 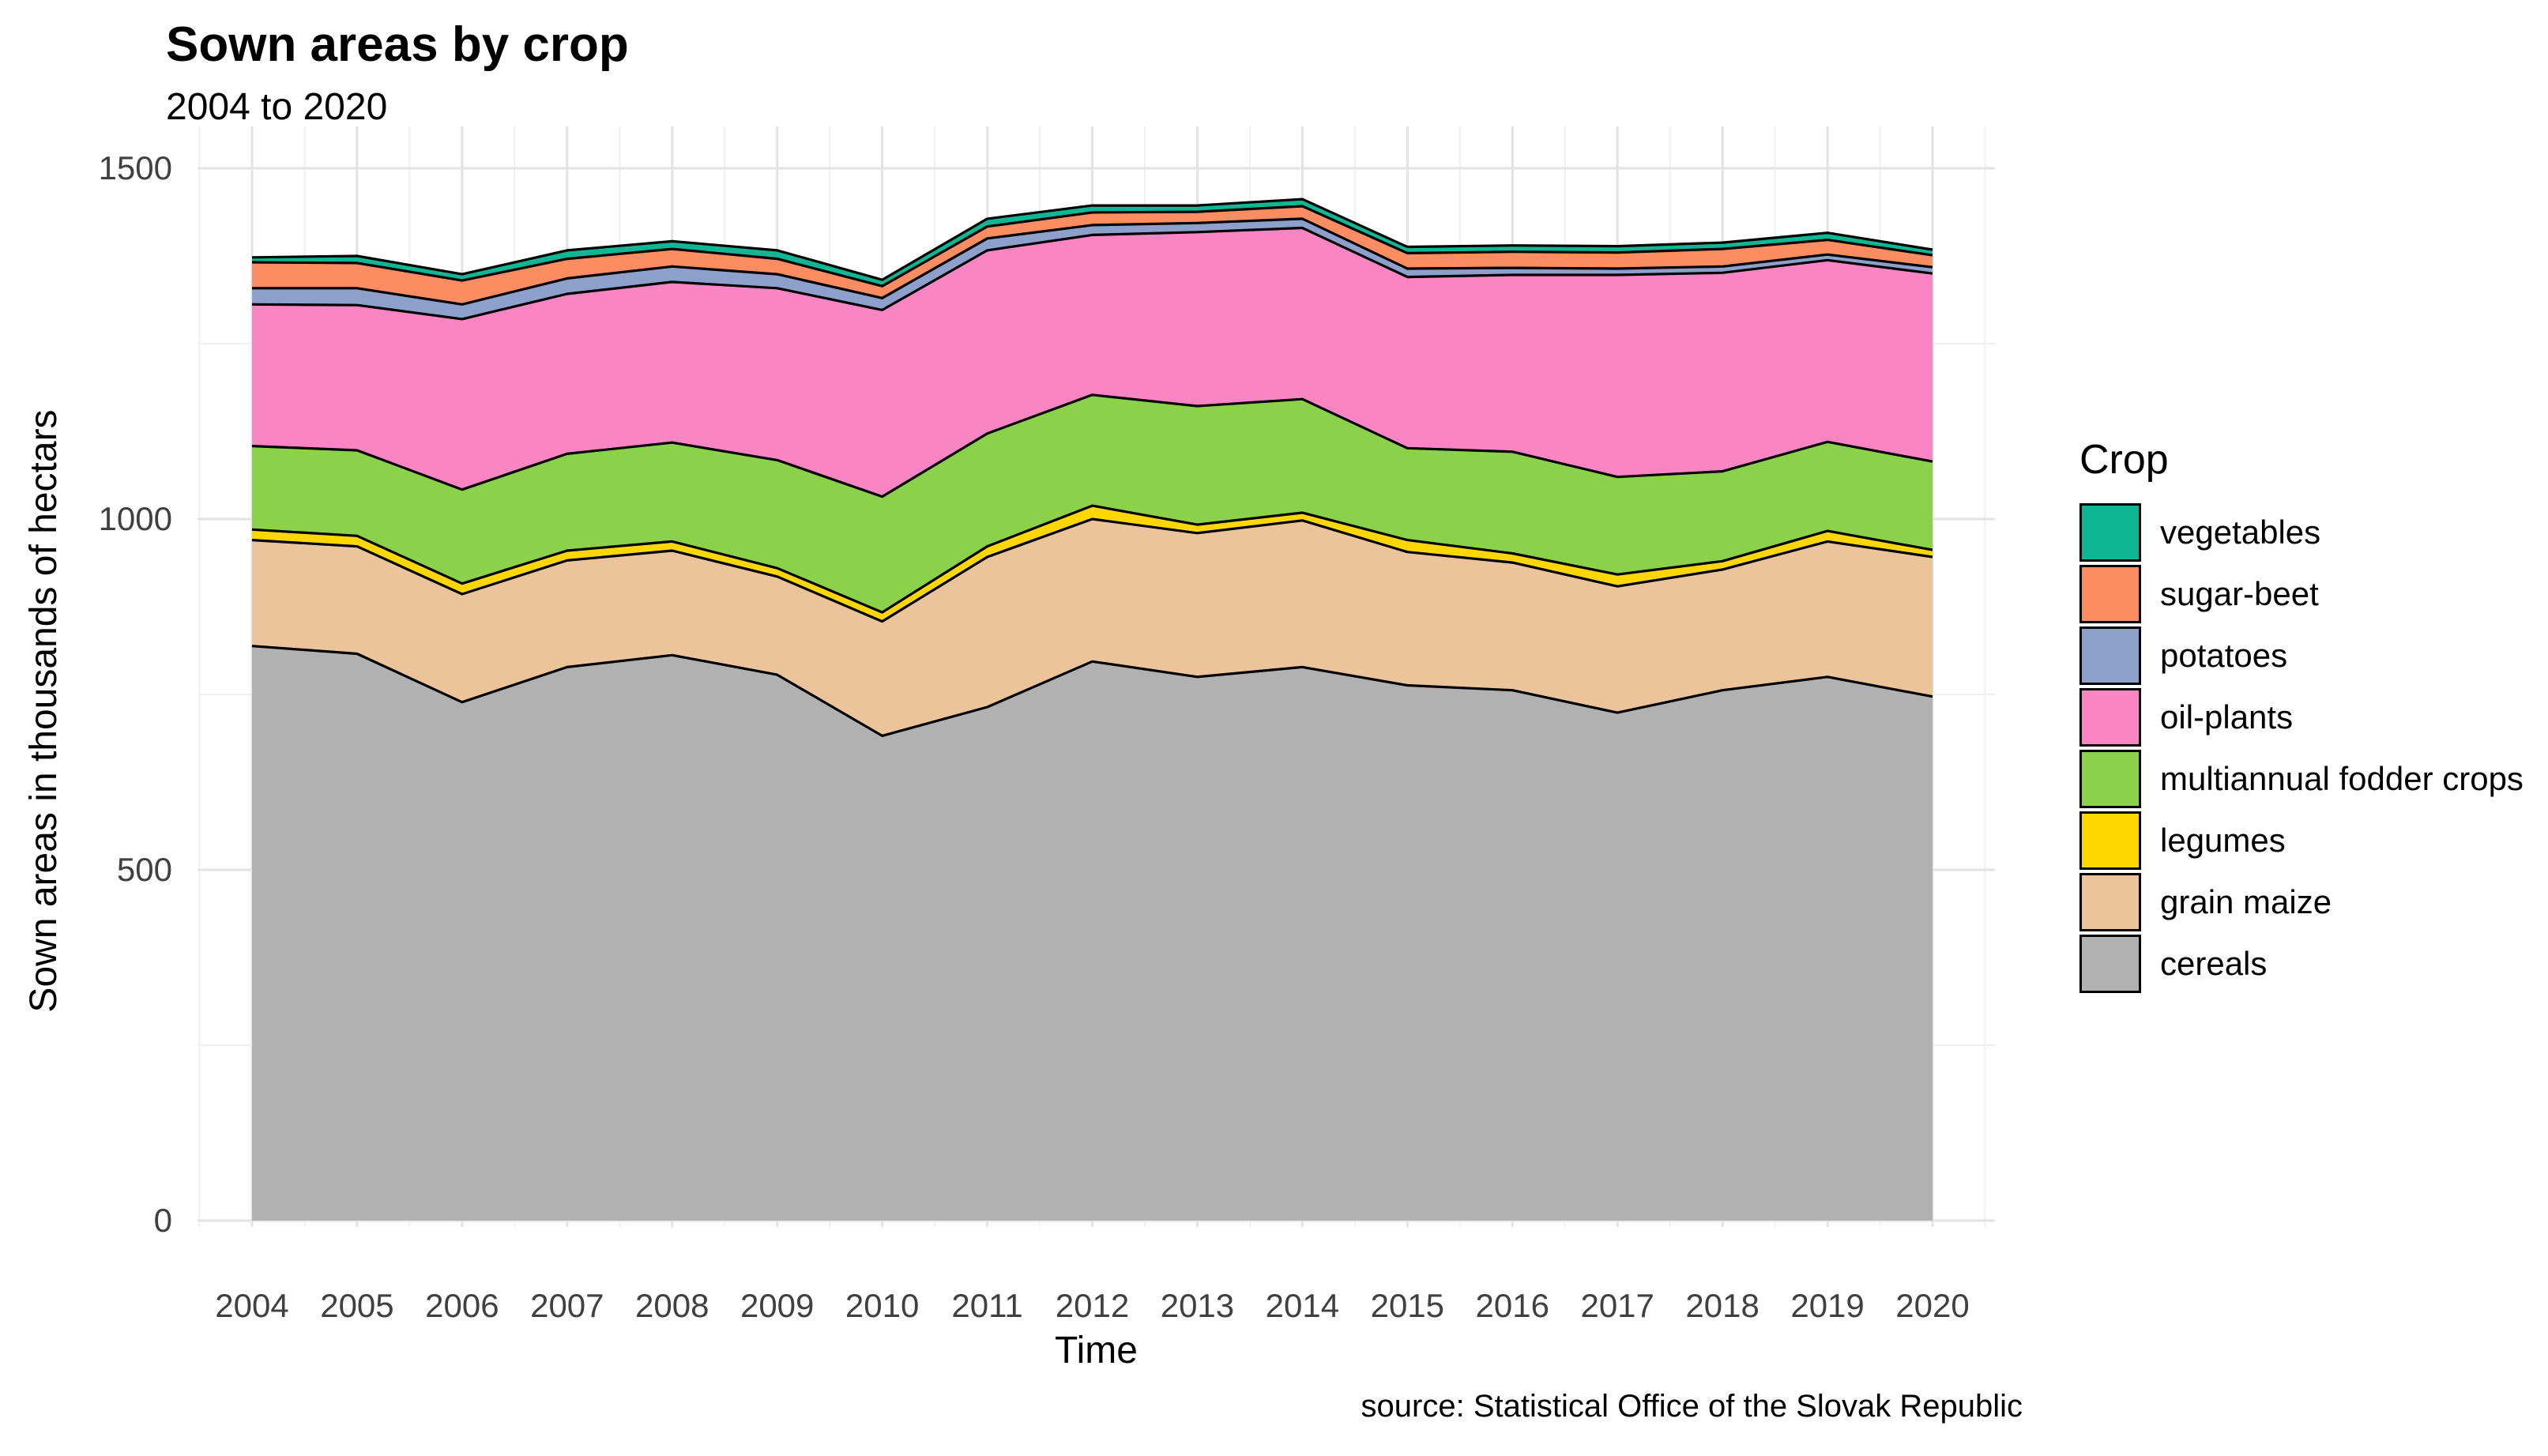 What do you see at coordinates (2227, 717) in the screenshot?
I see `legend-label: oil-plants` at bounding box center [2227, 717].